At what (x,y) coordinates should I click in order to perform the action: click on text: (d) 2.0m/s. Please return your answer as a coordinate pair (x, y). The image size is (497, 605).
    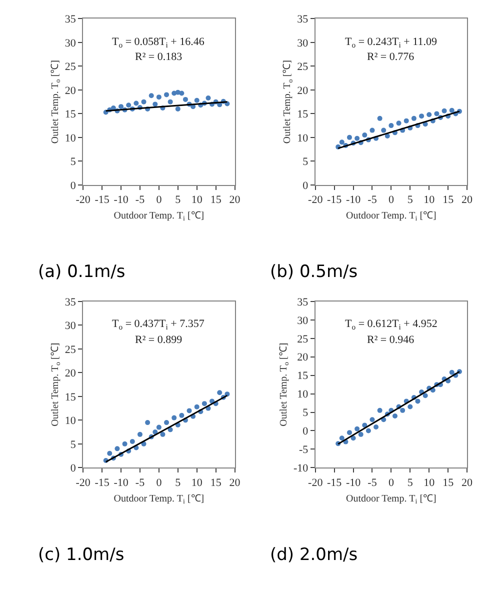
    Looking at the image, I should click on (314, 555).